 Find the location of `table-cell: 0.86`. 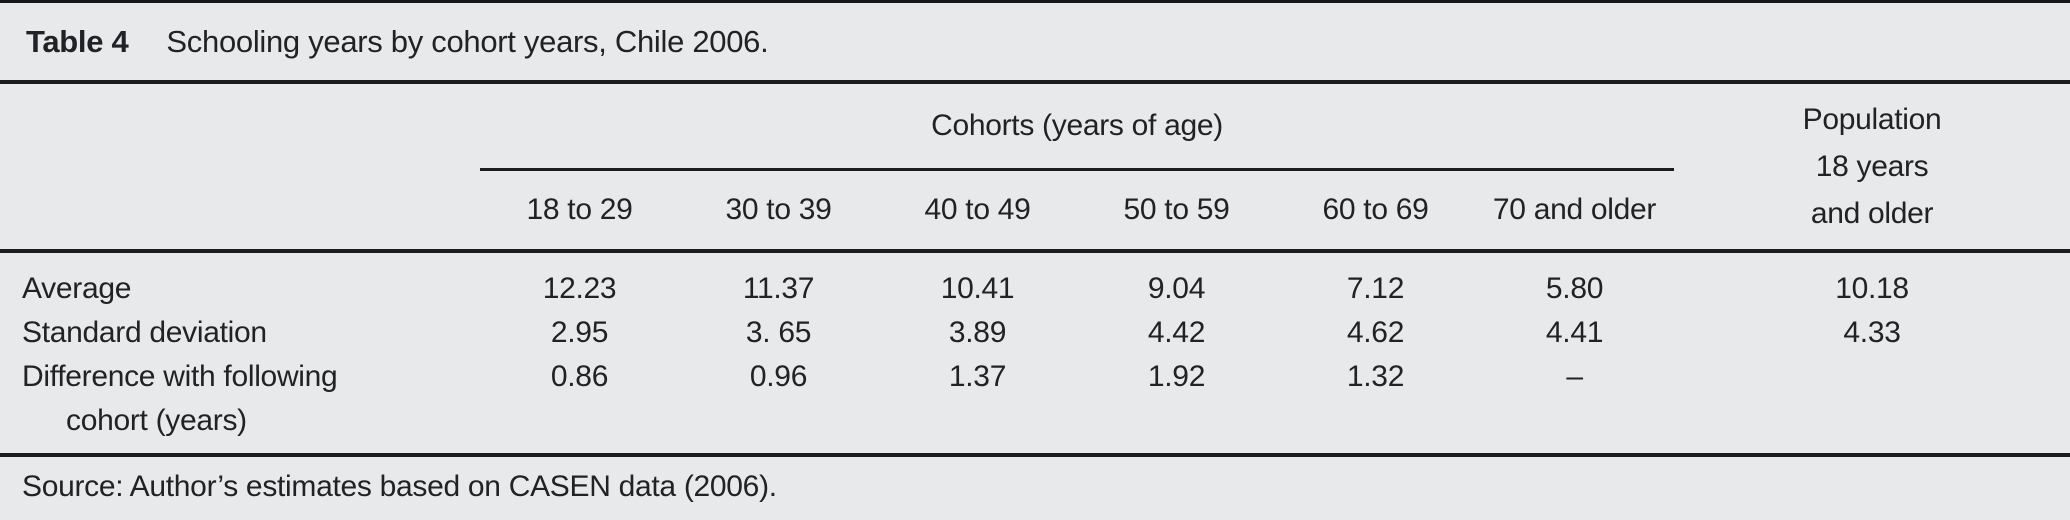

table-cell: 0.86 is located at coordinates (579, 376).